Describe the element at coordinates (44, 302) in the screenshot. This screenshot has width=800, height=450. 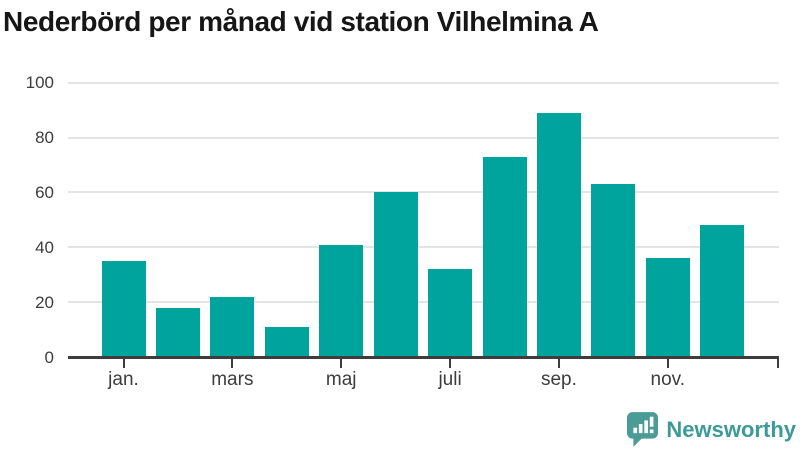
I see `y-axis-label: 20` at that location.